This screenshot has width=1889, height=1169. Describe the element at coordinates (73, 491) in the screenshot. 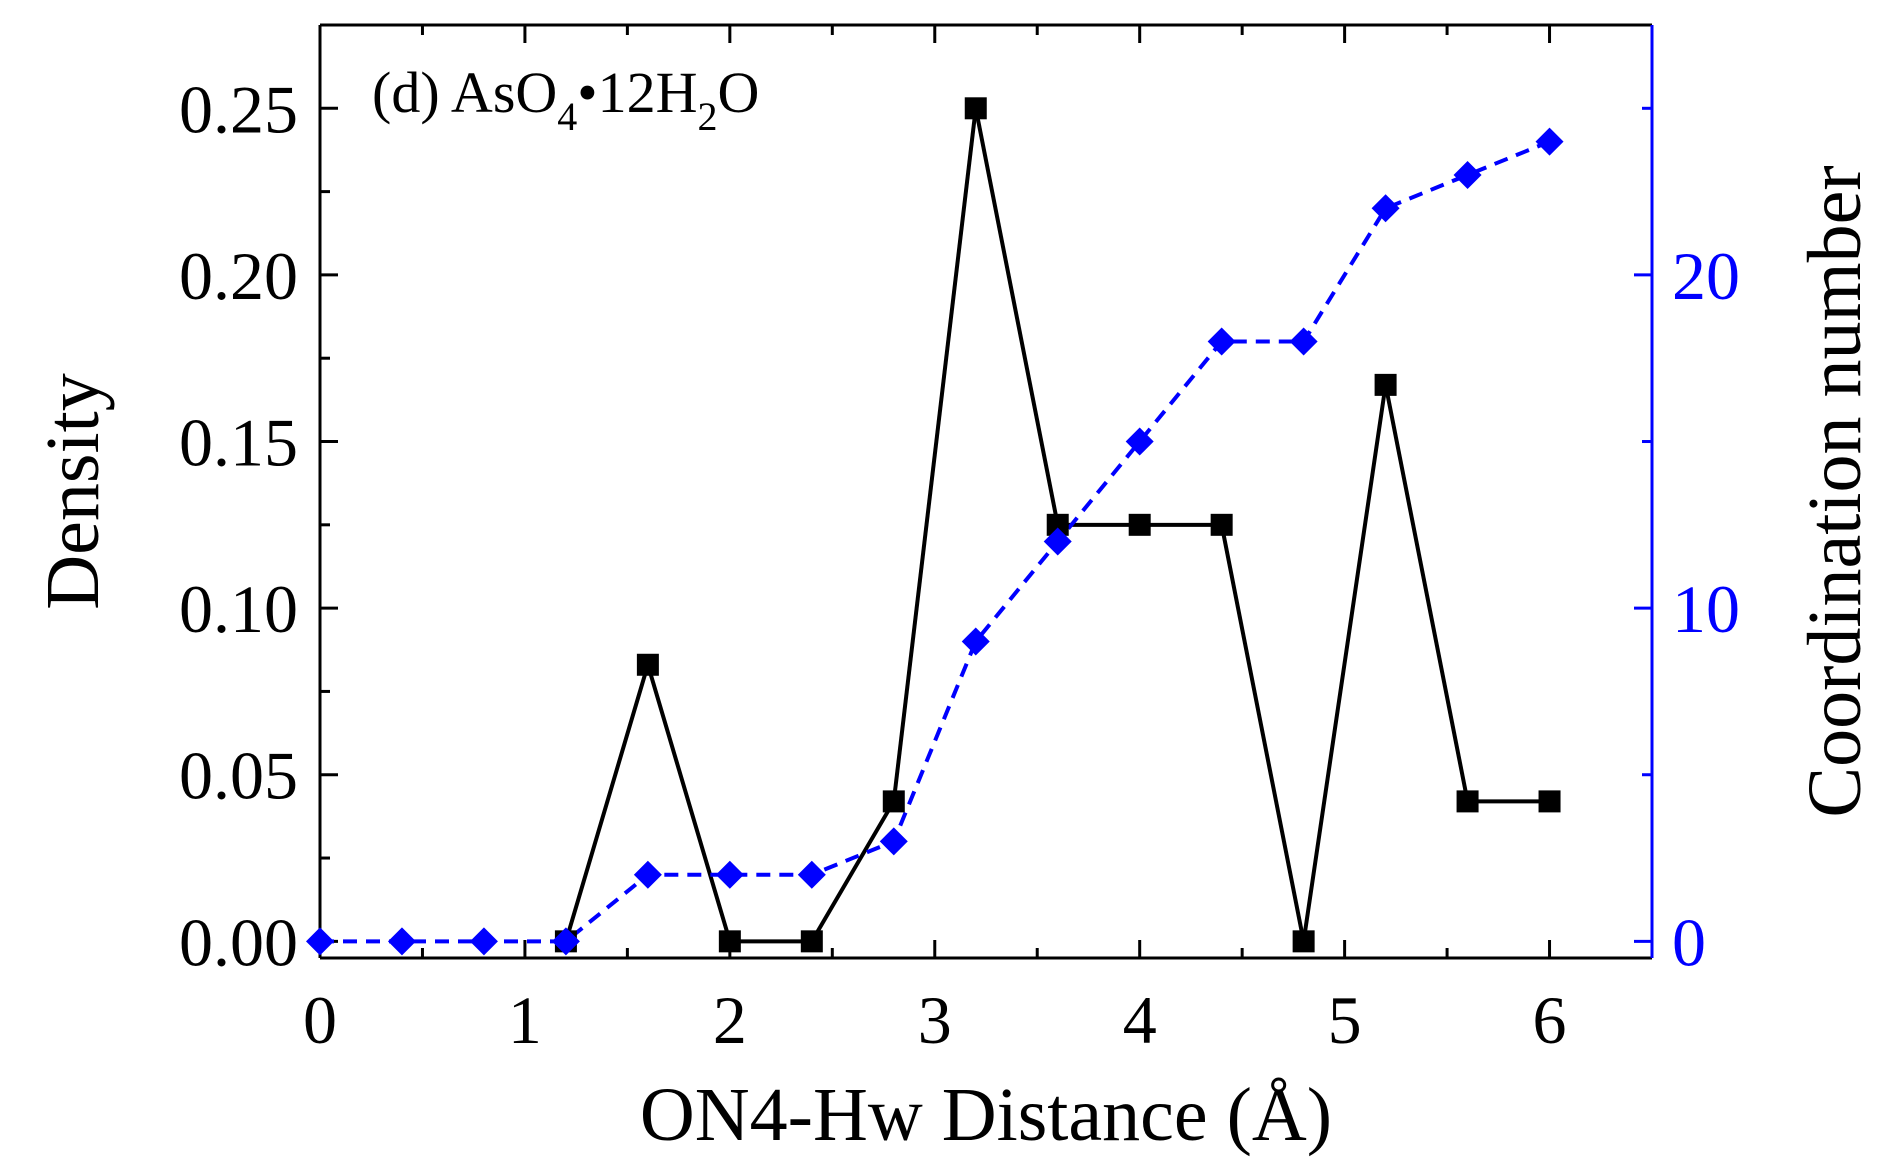

I see `y-left-axis-title: Density` at that location.